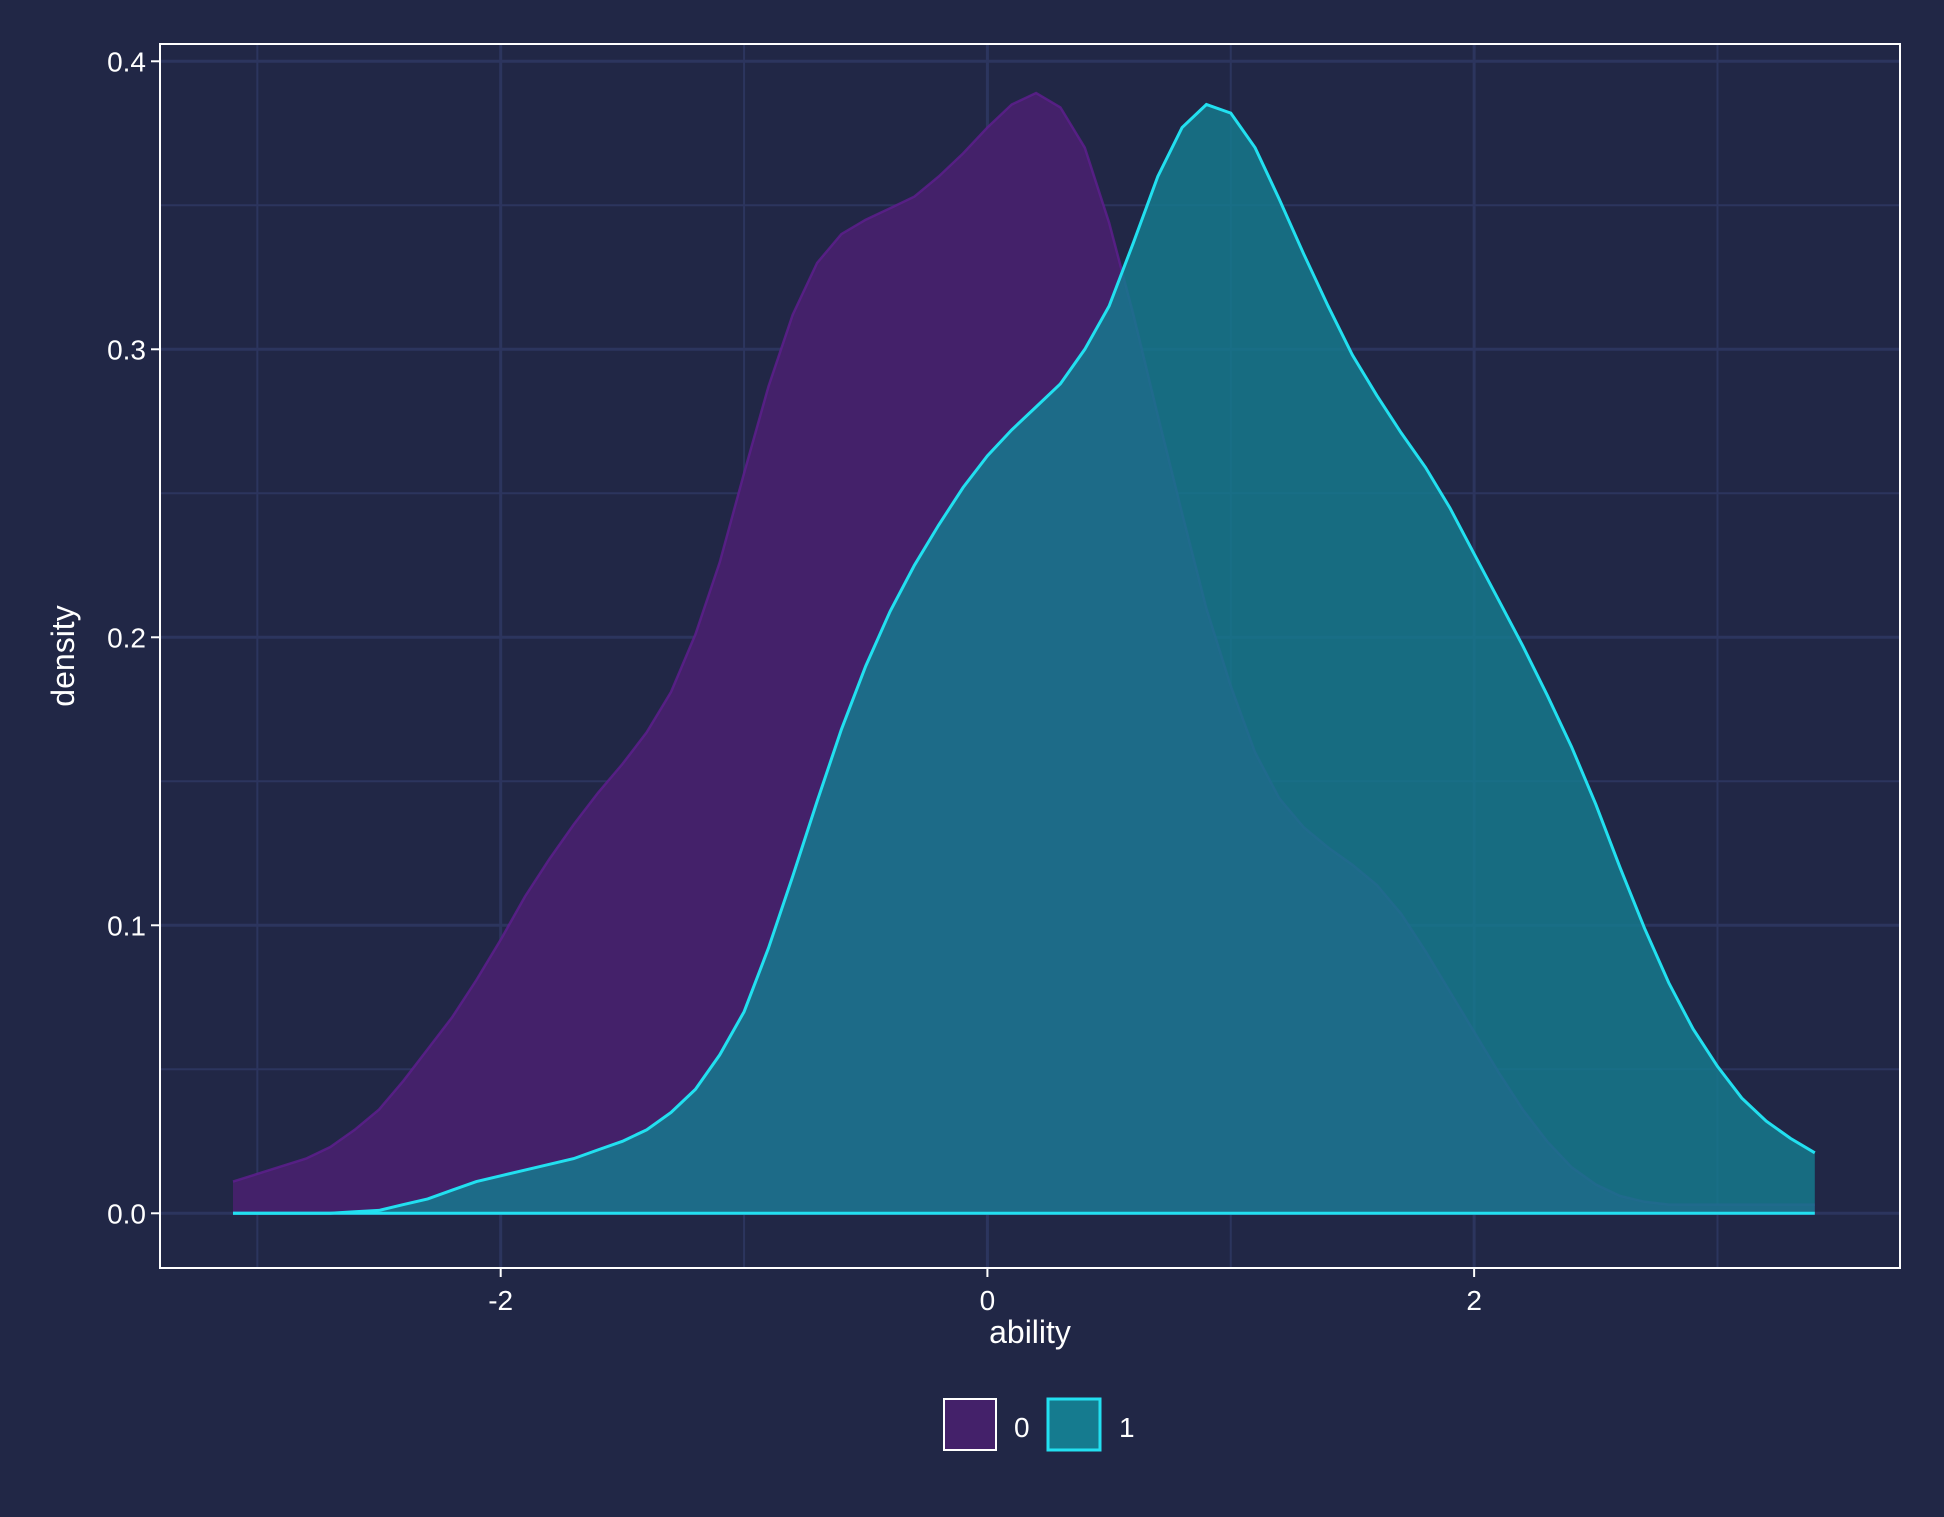  Describe the element at coordinates (126, 349) in the screenshot. I see `y-tick-label: 0.3` at that location.